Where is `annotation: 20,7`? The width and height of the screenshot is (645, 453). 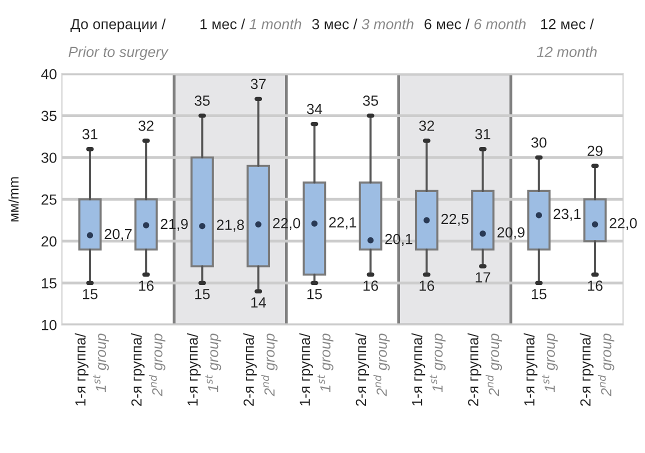 annotation: 20,7 is located at coordinates (118, 234).